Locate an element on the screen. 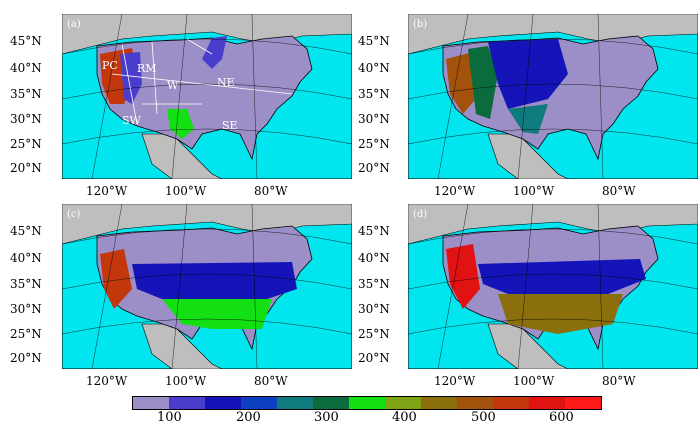 The width and height of the screenshot is (700, 433). lon-label-100-c: 100°W is located at coordinates (186, 381).